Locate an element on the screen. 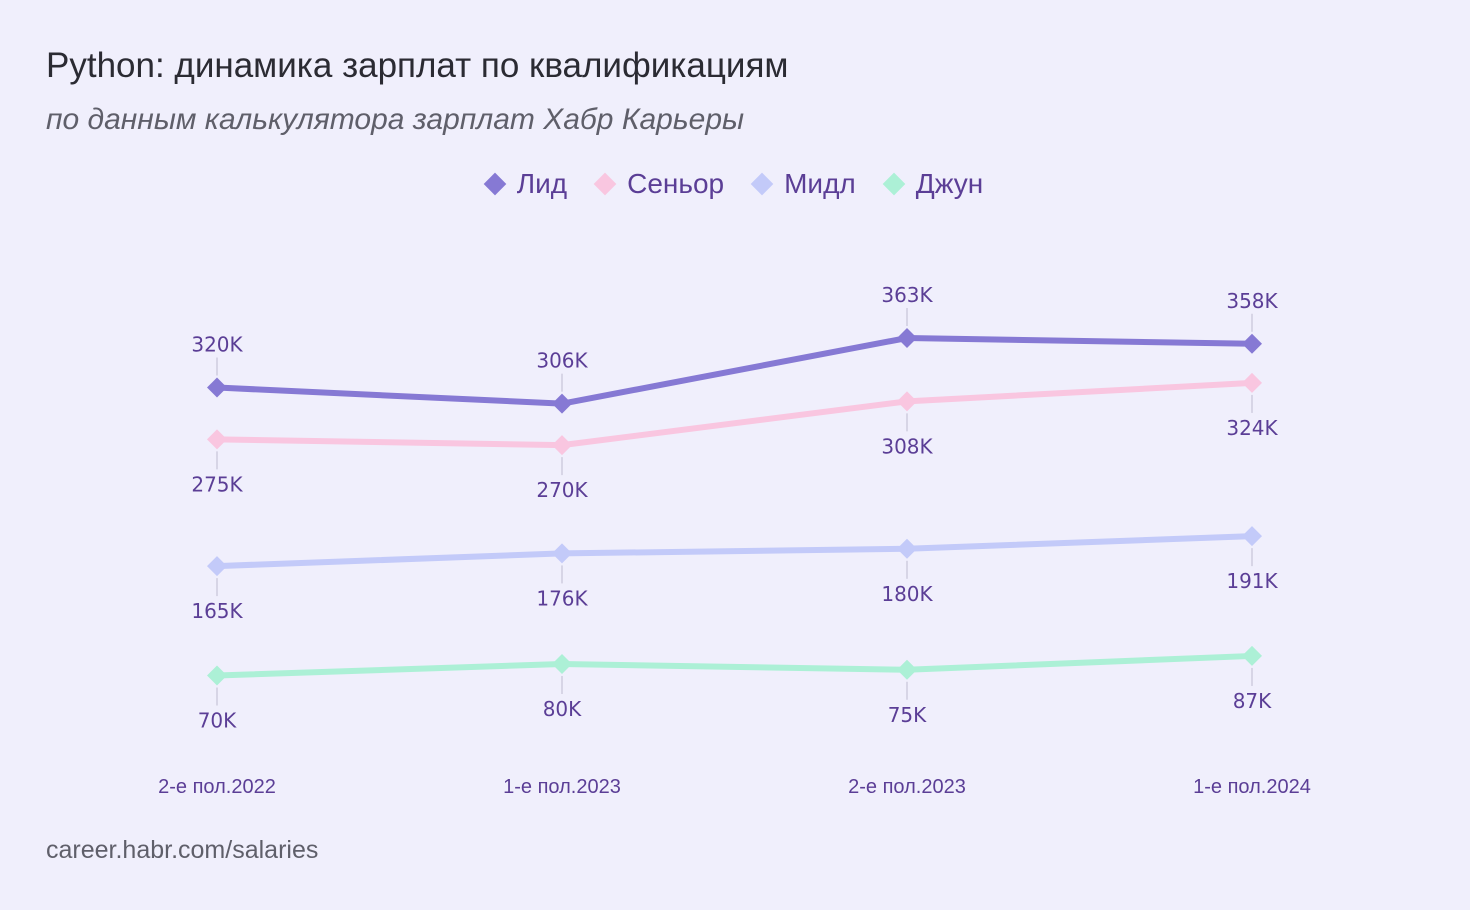 Image resolution: width=1470 pixels, height=910 pixels. series-line-lead is located at coordinates (734, 371).